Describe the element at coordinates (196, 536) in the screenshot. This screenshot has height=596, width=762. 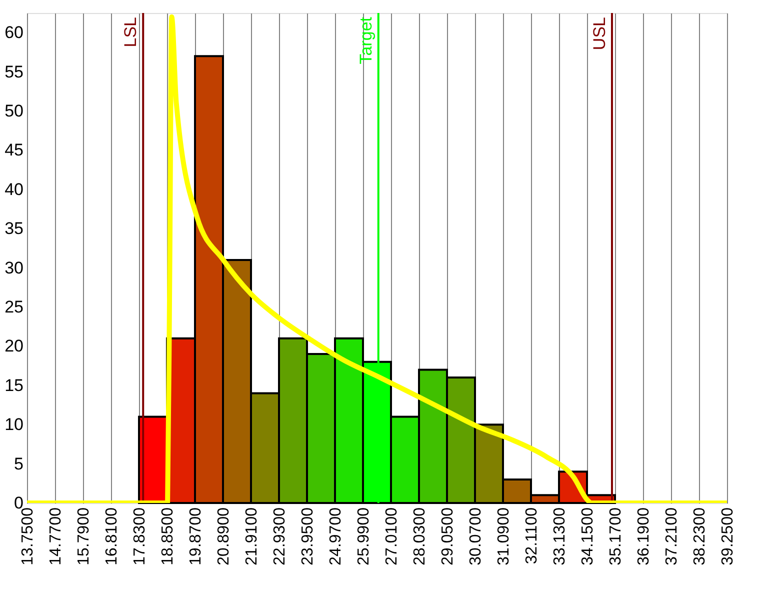
I see `x-tick-label: 19.8700` at that location.